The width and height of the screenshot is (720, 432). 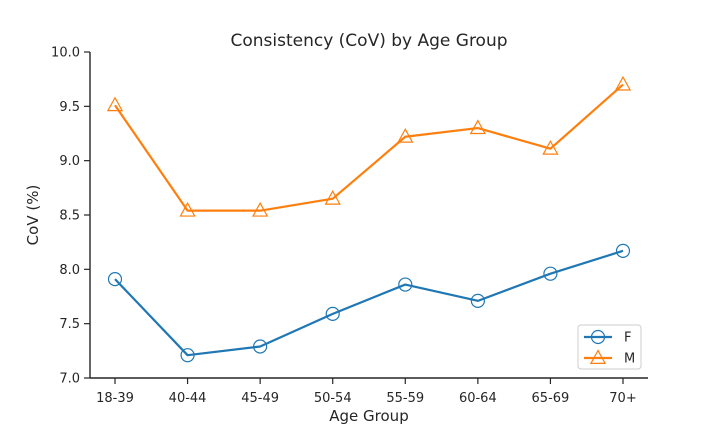 I want to click on y-tick-label: 10.0, so click(x=65, y=53).